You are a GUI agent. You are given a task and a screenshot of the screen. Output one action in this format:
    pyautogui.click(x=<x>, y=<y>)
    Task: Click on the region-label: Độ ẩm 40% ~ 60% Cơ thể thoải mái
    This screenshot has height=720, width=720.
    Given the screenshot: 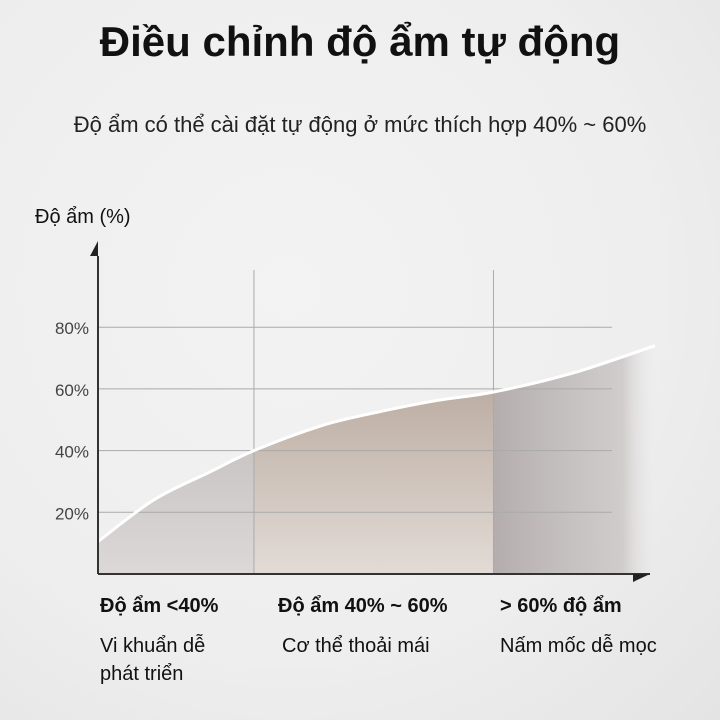 What is the action you would take?
    pyautogui.click(x=363, y=627)
    